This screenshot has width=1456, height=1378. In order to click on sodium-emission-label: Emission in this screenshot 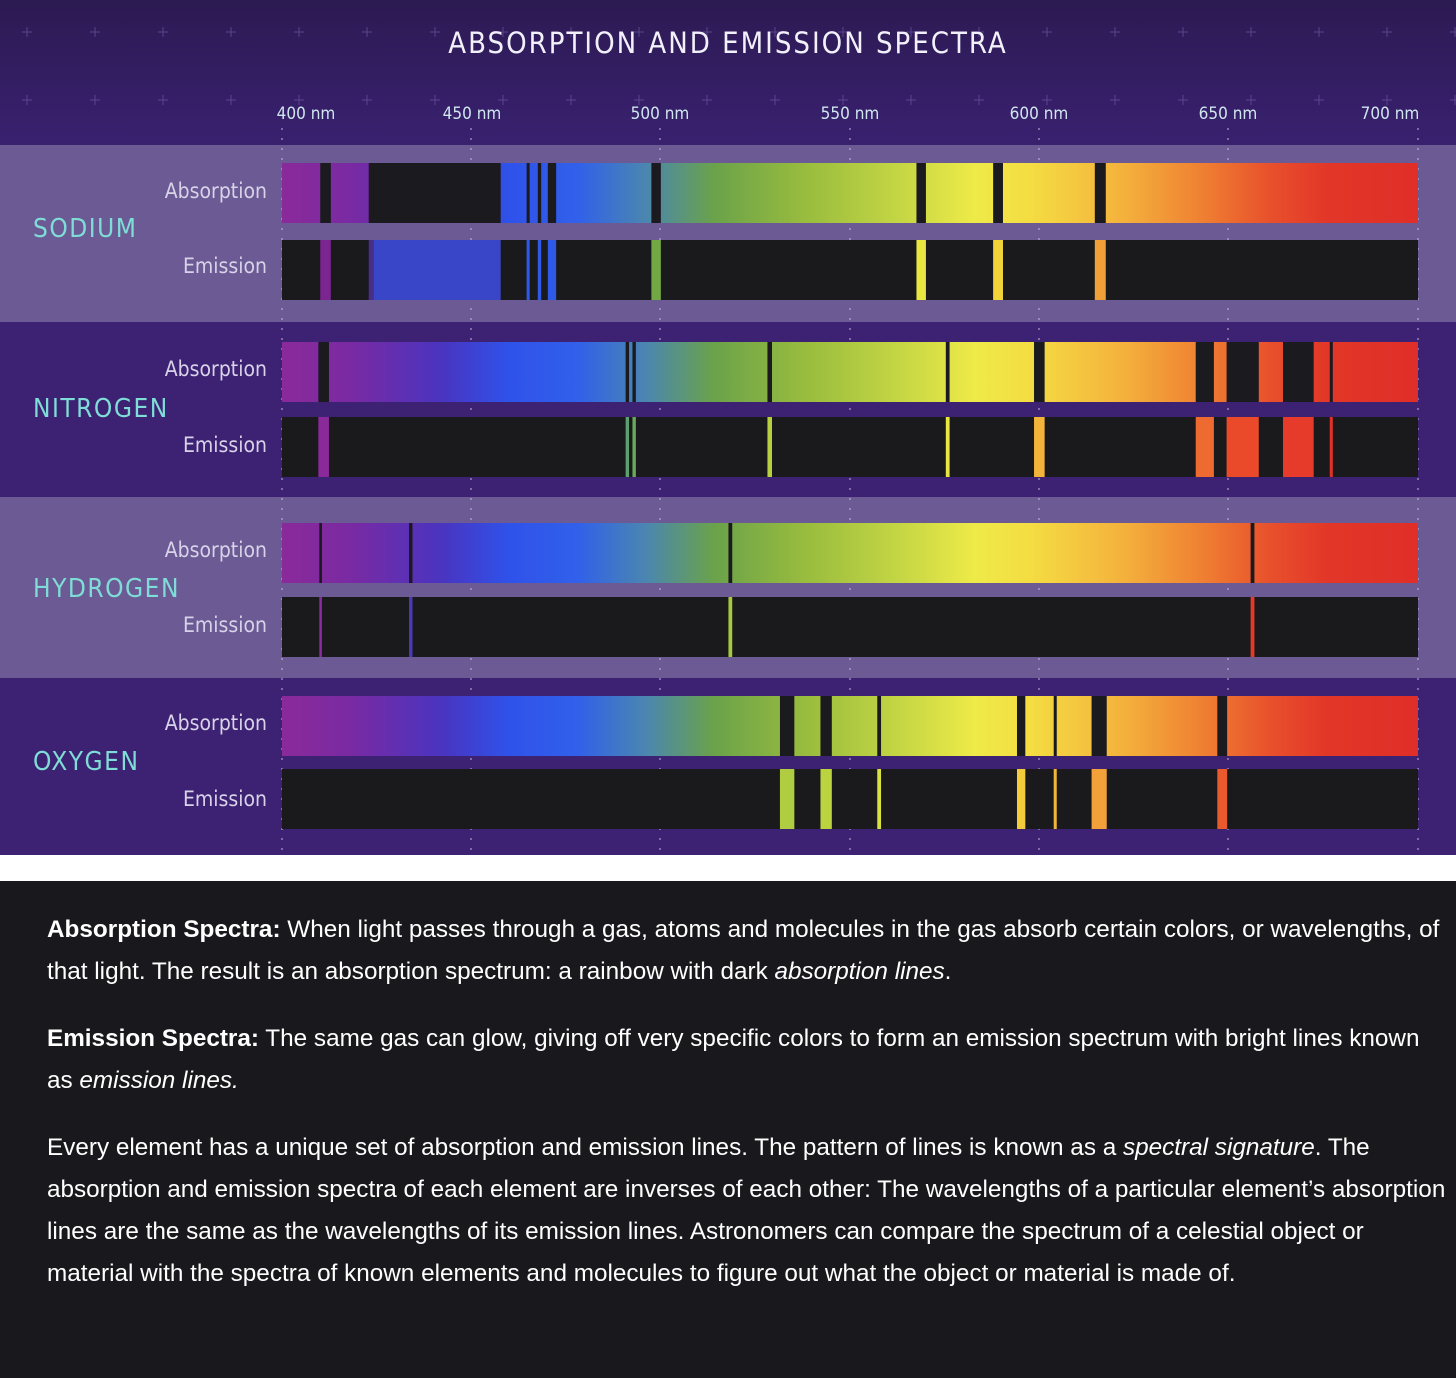, I will do `click(224, 266)`.